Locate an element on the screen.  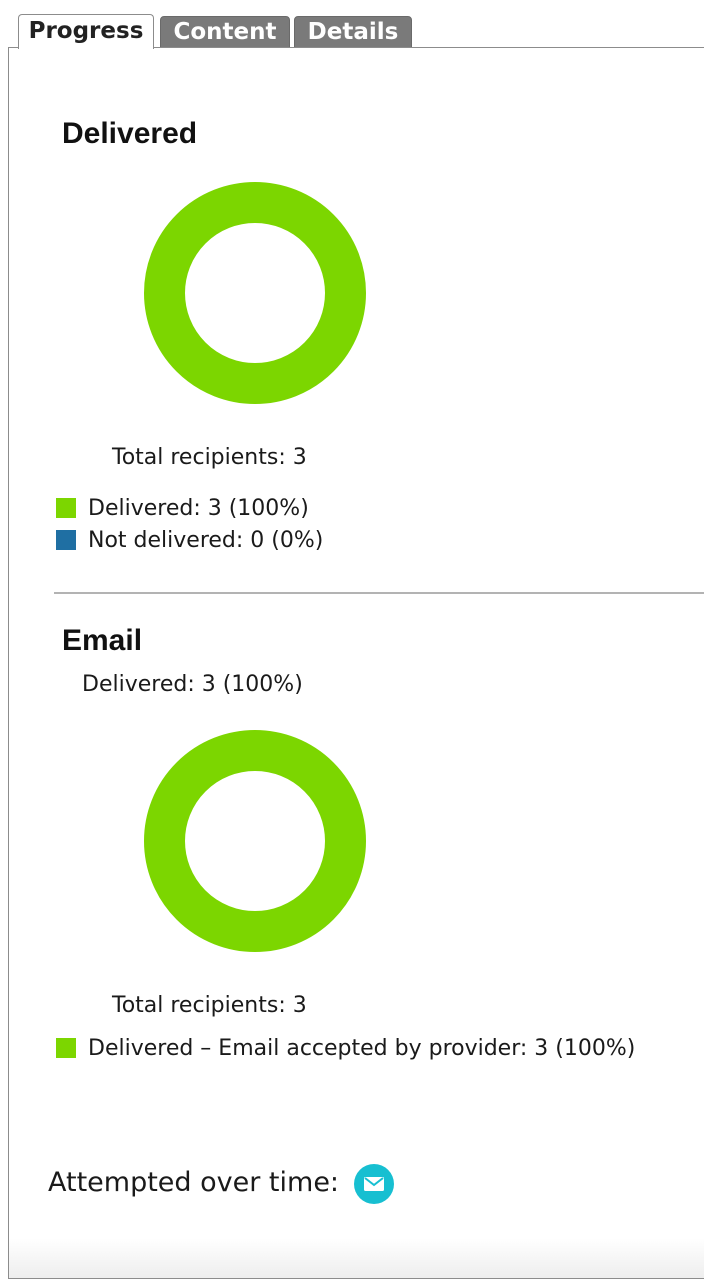
email-donut-chart is located at coordinates (255, 841).